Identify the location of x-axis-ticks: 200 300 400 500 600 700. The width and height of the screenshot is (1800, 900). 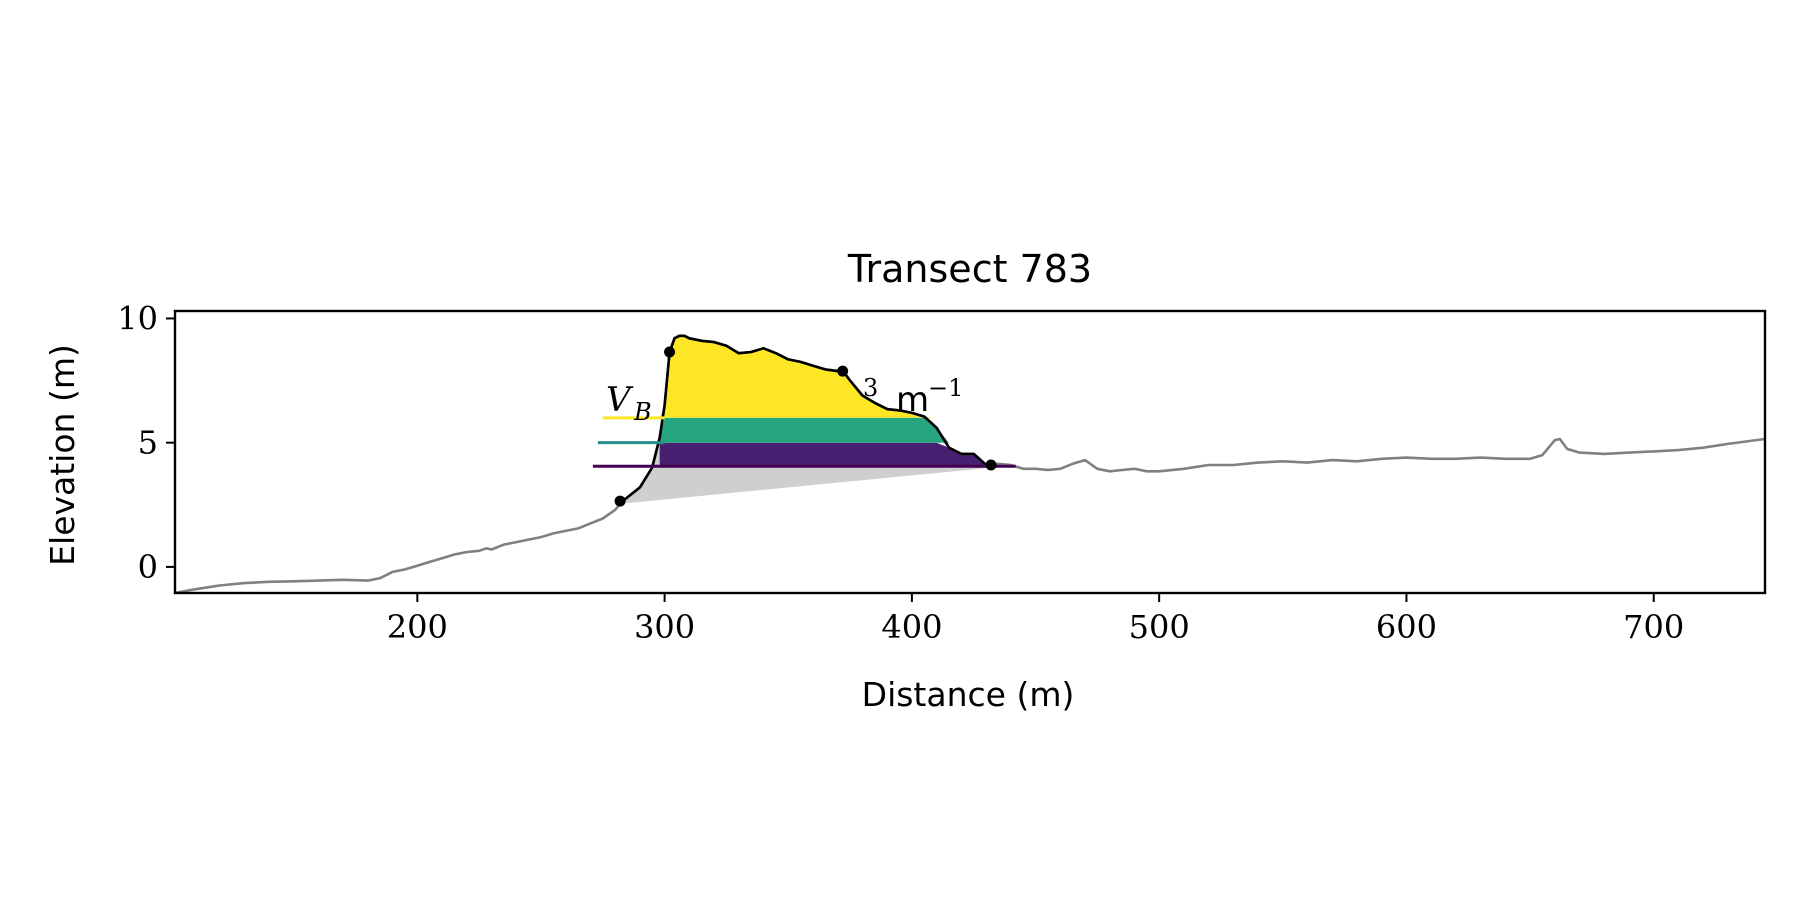
(1035, 619).